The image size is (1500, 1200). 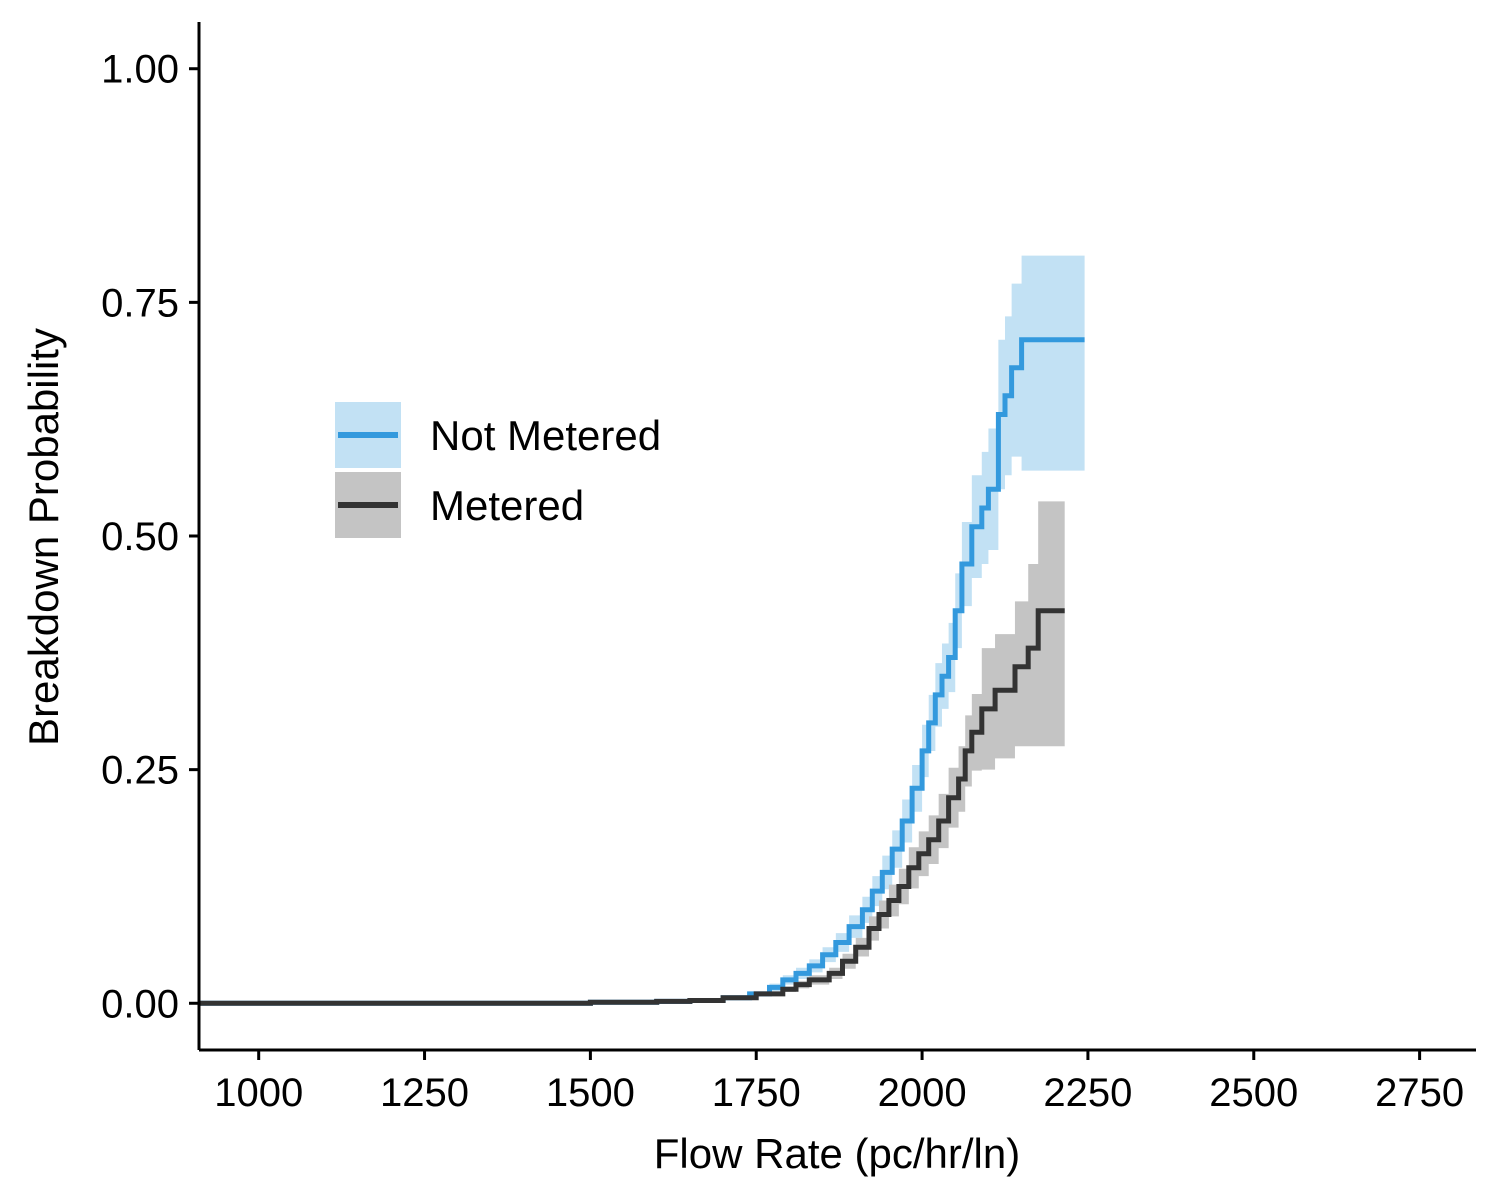 What do you see at coordinates (839, 1082) in the screenshot?
I see `x-axis-ticks: 1000 1250 1500 1750 2000 2250 2500 2750` at bounding box center [839, 1082].